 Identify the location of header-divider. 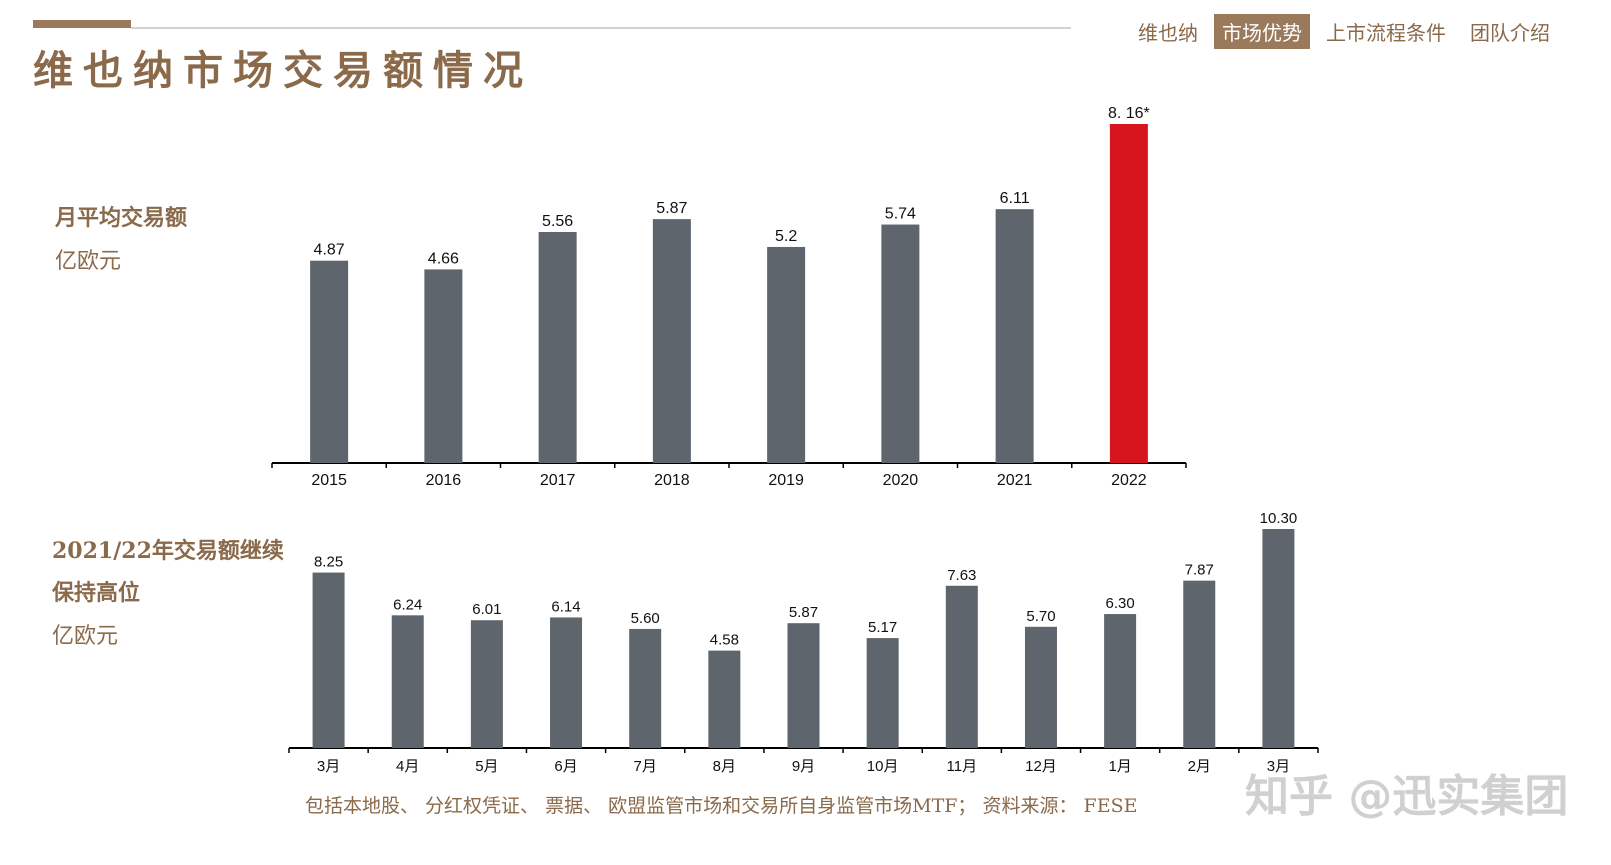
(601, 28).